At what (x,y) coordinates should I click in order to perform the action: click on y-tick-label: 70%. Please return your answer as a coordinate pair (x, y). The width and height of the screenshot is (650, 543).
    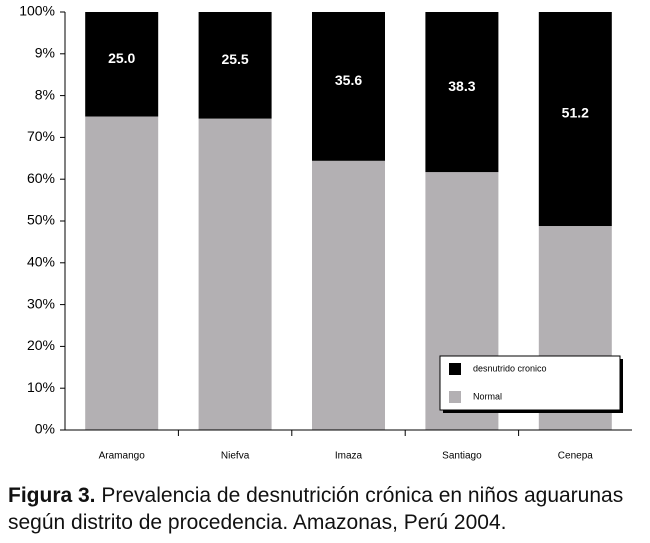
    Looking at the image, I should click on (41, 136).